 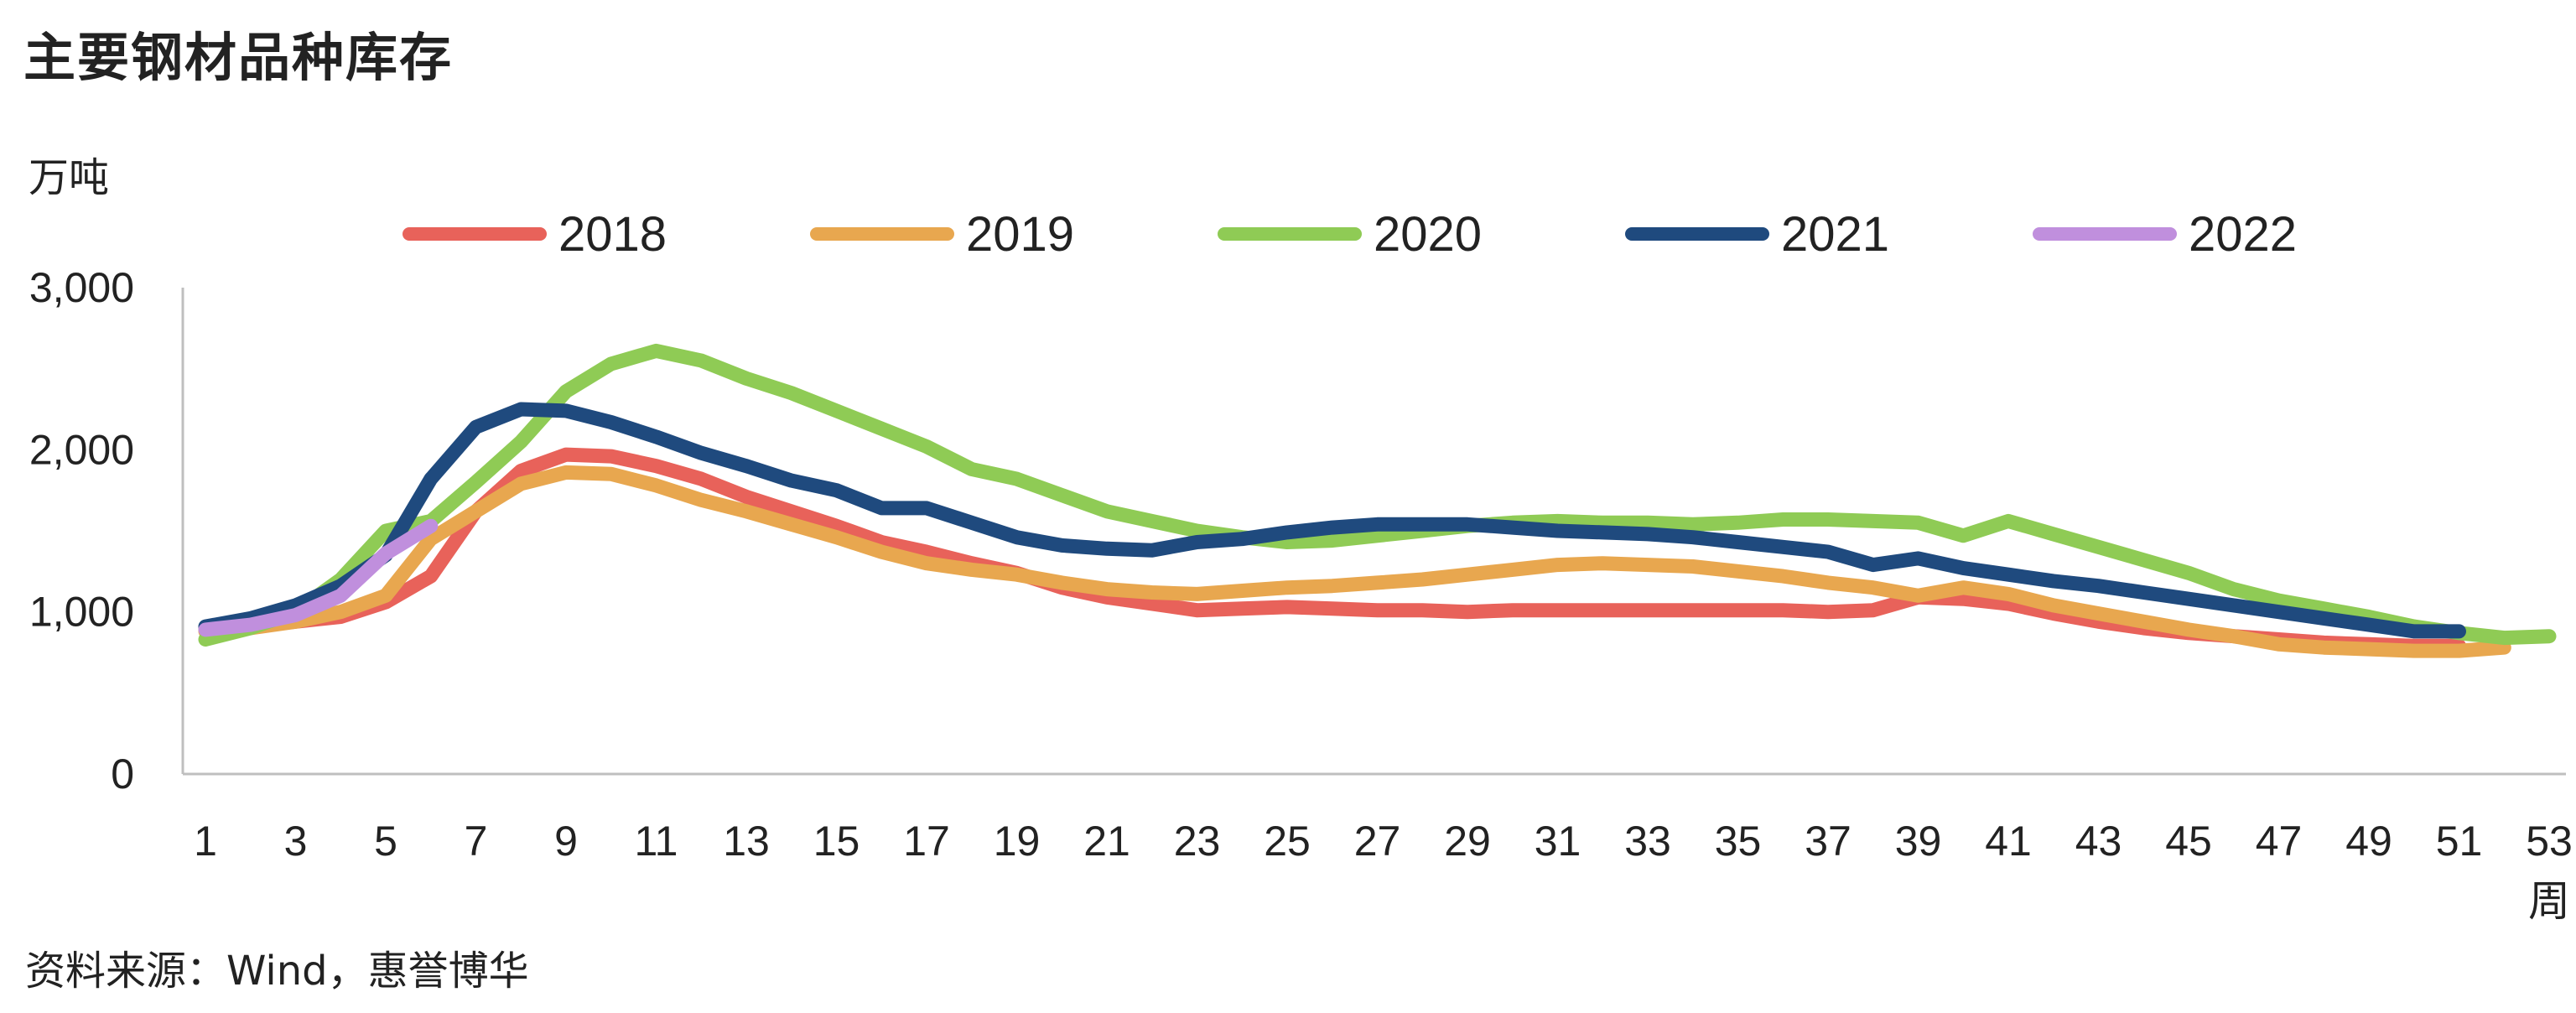 I want to click on x-tick-label: 51, so click(x=2459, y=842).